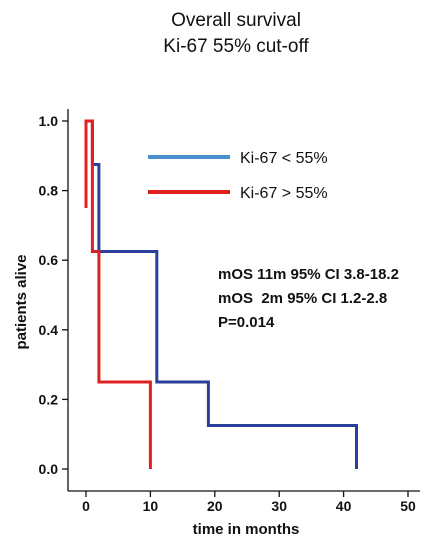 The width and height of the screenshot is (441, 550). What do you see at coordinates (49, 330) in the screenshot?
I see `y-tick-label: 0.4` at bounding box center [49, 330].